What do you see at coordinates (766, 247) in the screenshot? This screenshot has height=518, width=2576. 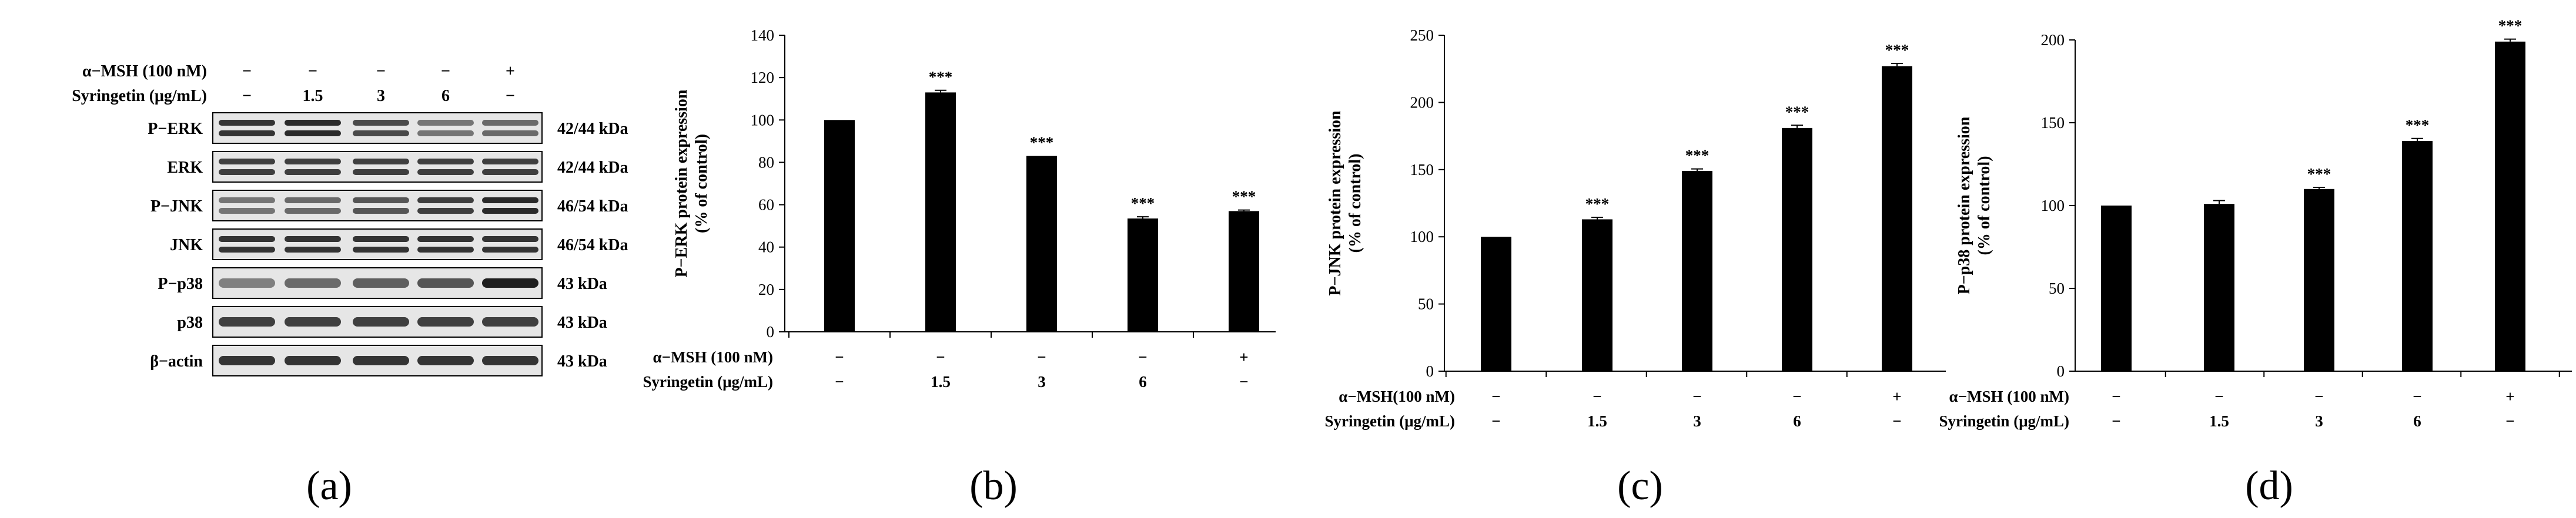 I see `y-tick-label: 40` at bounding box center [766, 247].